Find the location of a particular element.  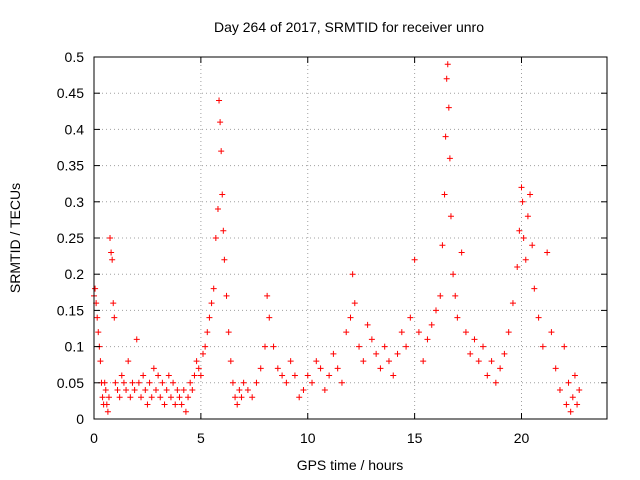

y-tick-label: 0.15 is located at coordinates (70, 310).